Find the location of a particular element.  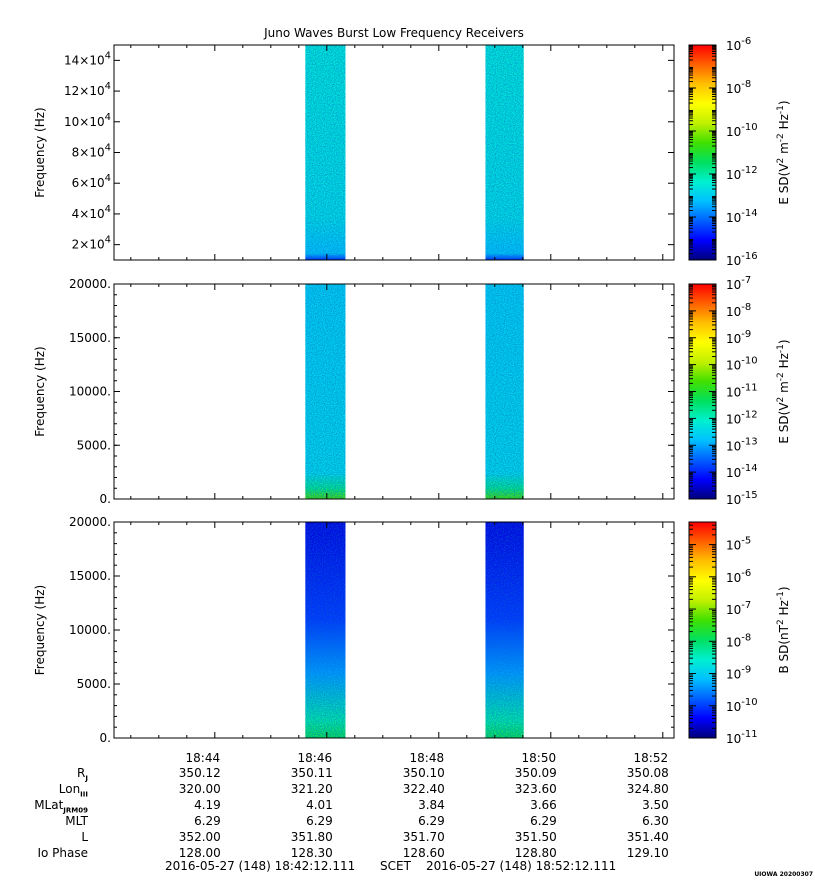

x-tick-label: 18:46 is located at coordinates (315, 758).